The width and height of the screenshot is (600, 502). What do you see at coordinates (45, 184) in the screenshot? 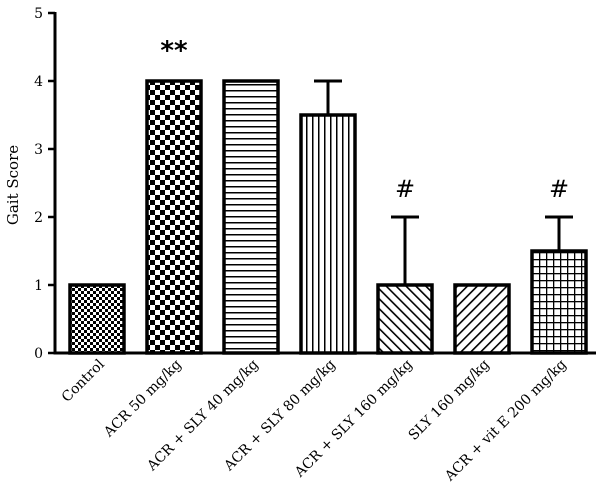
I see `y-axis: 0 1 2 3 4 5` at bounding box center [45, 184].